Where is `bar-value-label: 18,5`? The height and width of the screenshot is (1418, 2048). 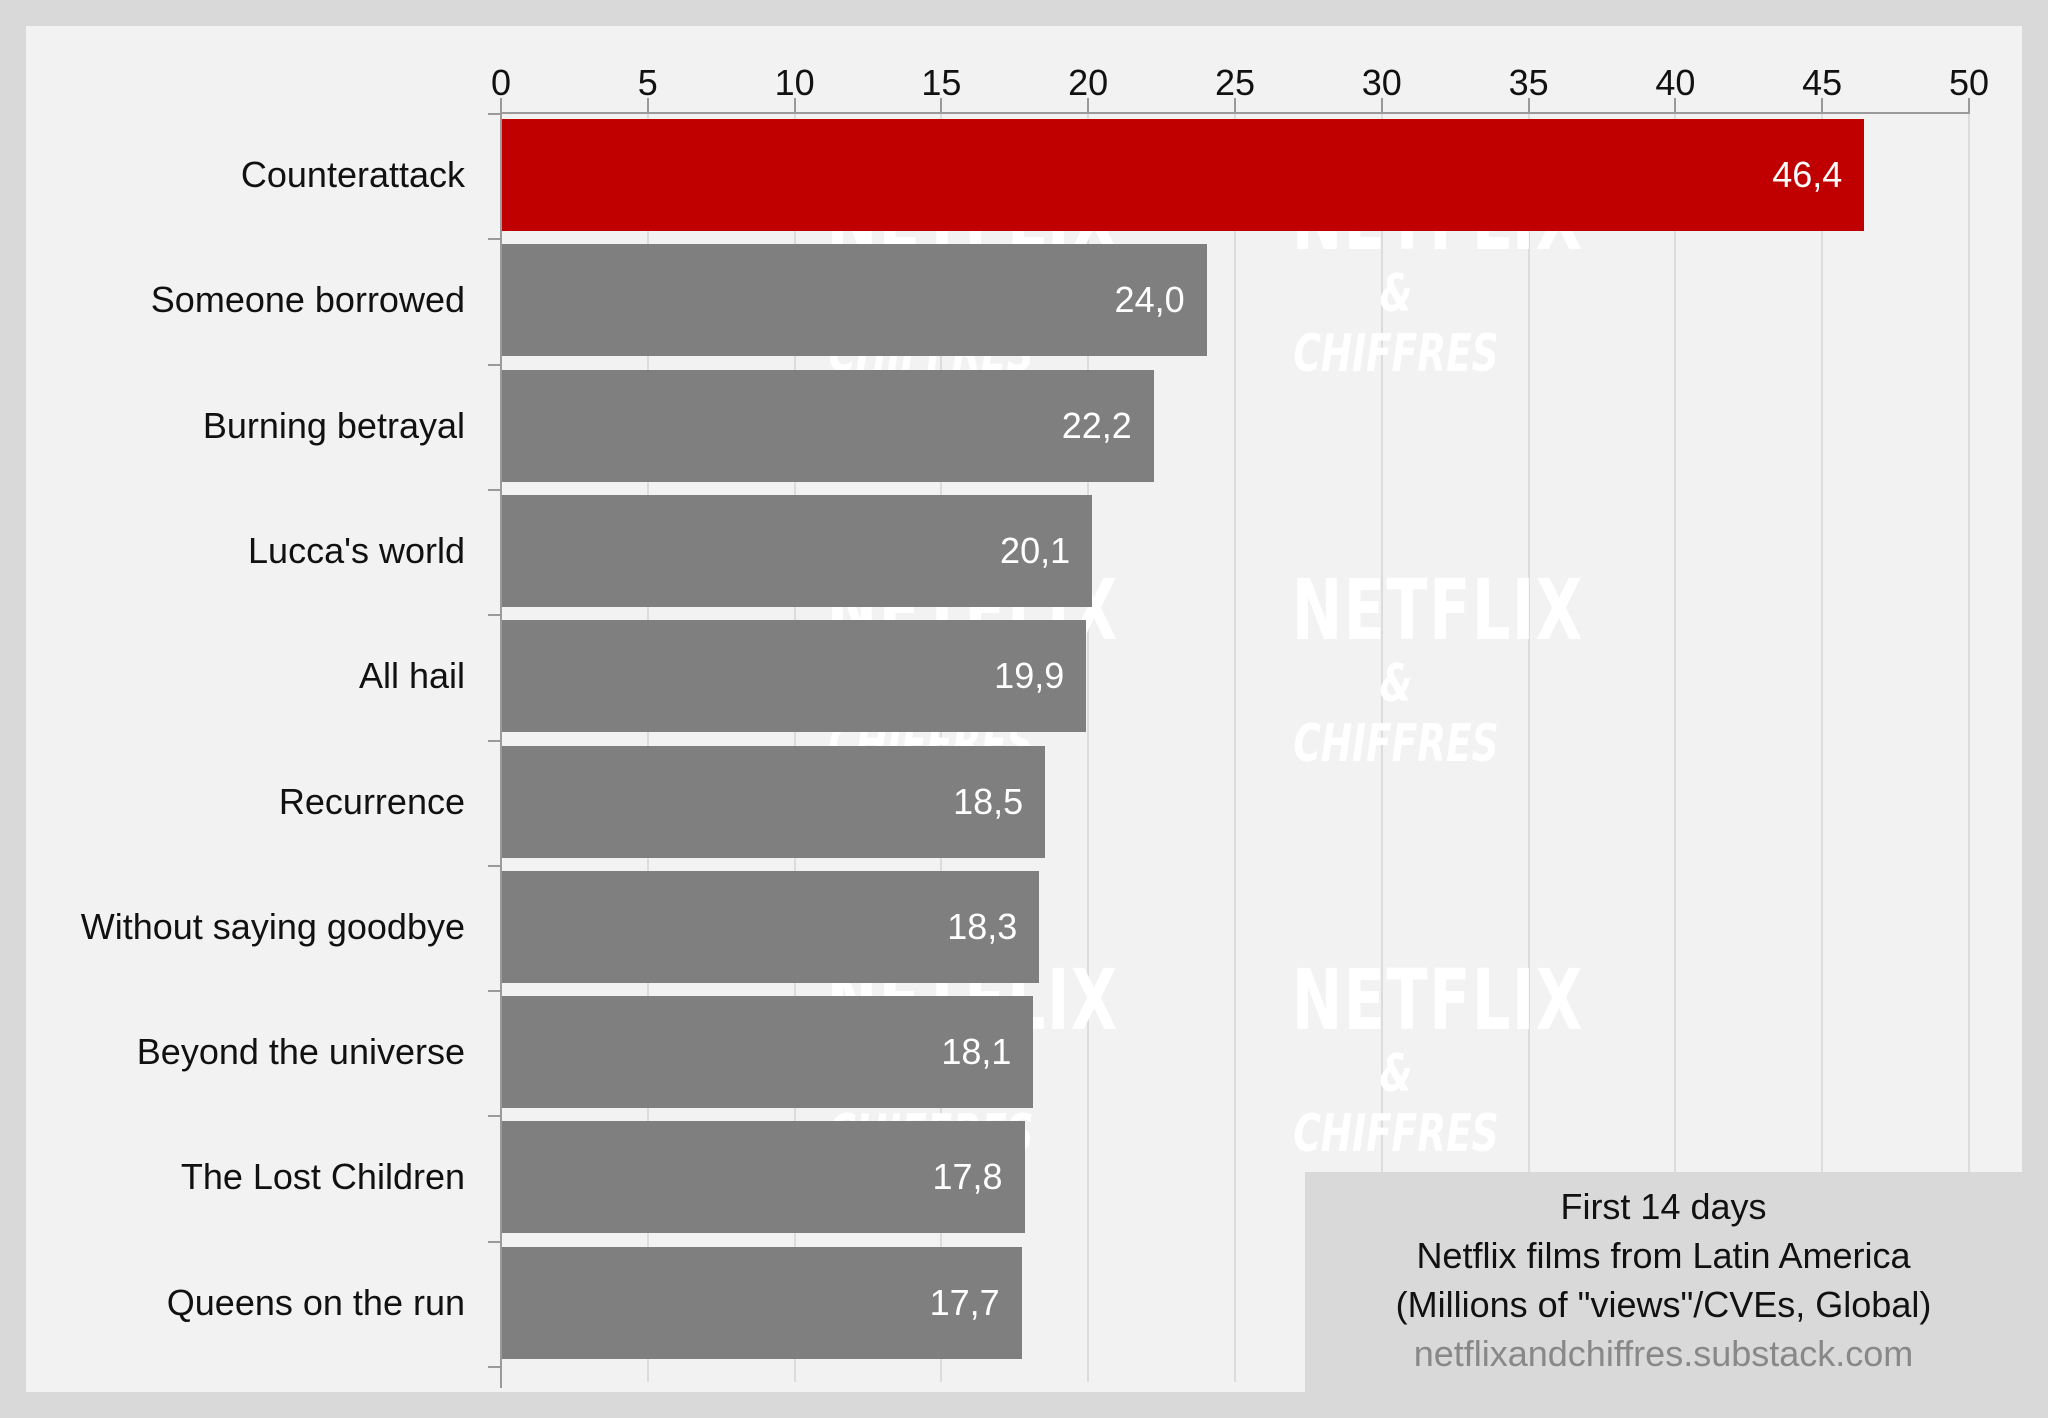 bar-value-label: 18,5 is located at coordinates (988, 801).